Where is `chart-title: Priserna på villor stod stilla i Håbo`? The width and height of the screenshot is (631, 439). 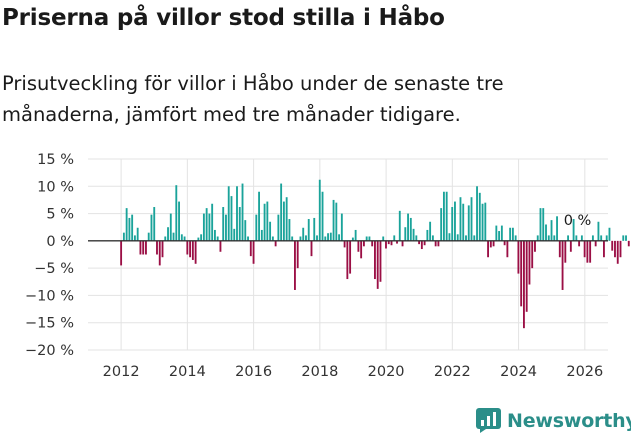 chart-title: Priserna på villor stod stilla i Håbo is located at coordinates (223, 18).